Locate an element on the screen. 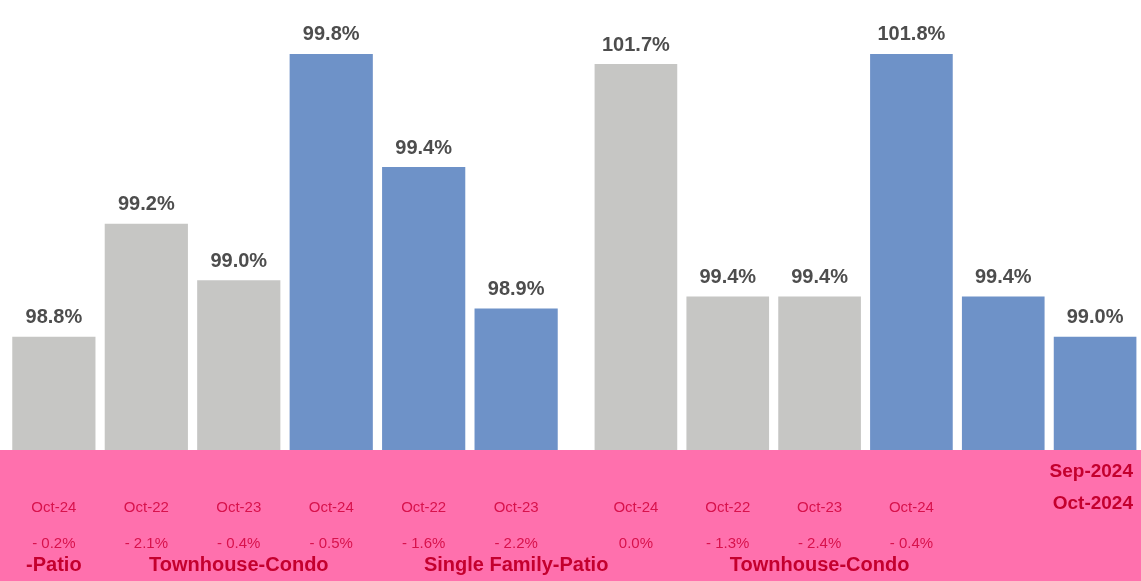  category-label: Oct-22 - 1.3% is located at coordinates (728, 525).